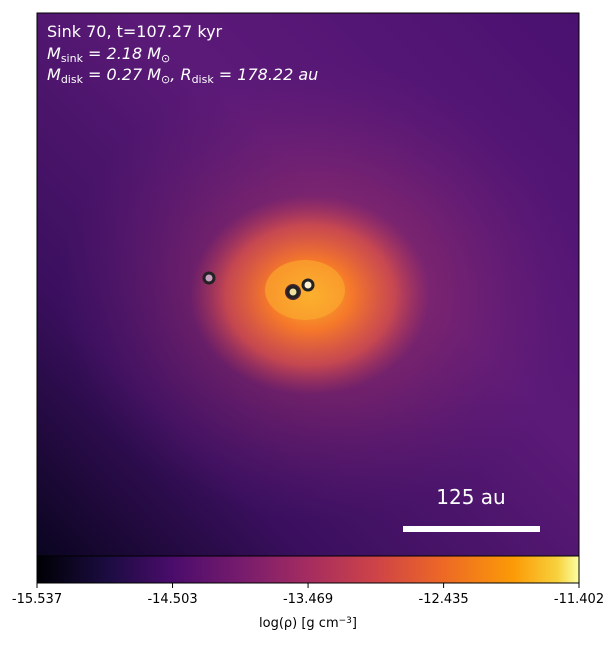 Image resolution: width=615 pixels, height=648 pixels. I want to click on colorbar-ticks: -15.537 -14.503 -13.469 -12.435 -11.402, so click(308, 595).